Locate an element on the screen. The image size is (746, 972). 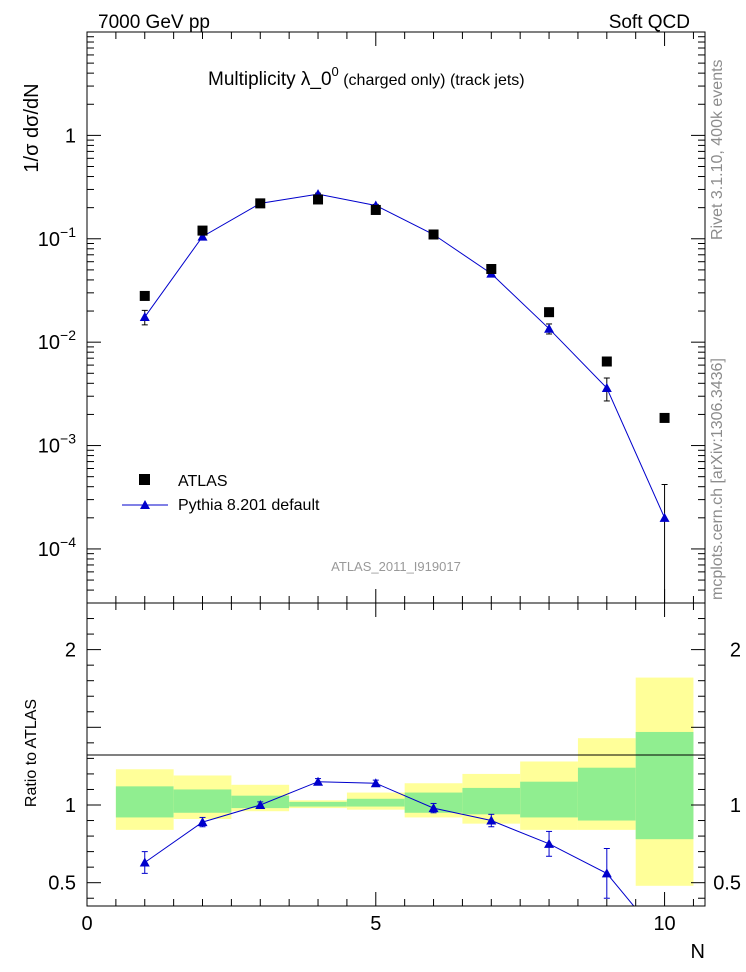
ratio-y-axis-label: Ratio to ATLAS is located at coordinates (31, 753).